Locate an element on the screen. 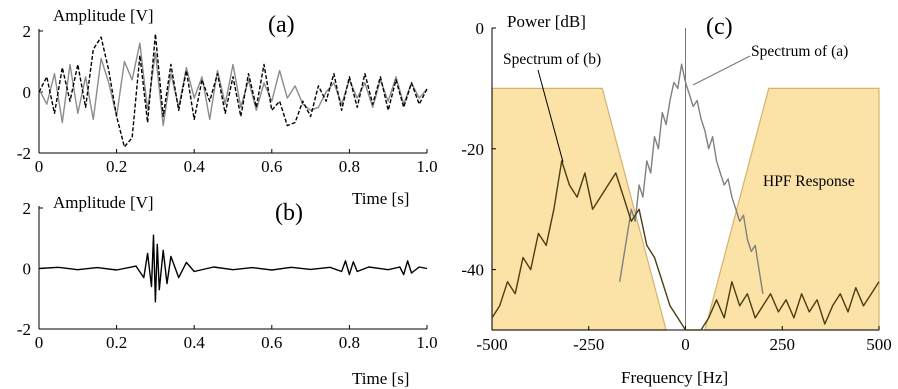 Image resolution: width=898 pixels, height=389 pixels. panel-c-x-tick-label: 250 is located at coordinates (783, 344).